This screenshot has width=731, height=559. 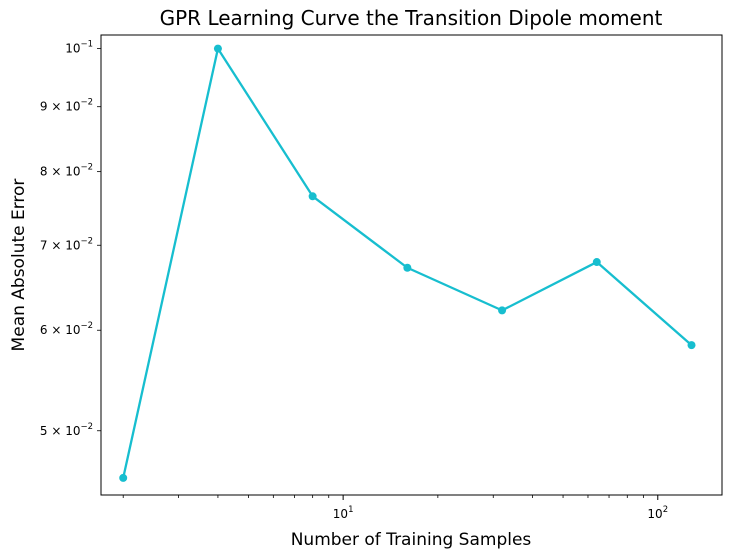 What do you see at coordinates (19, 265) in the screenshot?
I see `y-axis-title: Mean Absolute Error` at bounding box center [19, 265].